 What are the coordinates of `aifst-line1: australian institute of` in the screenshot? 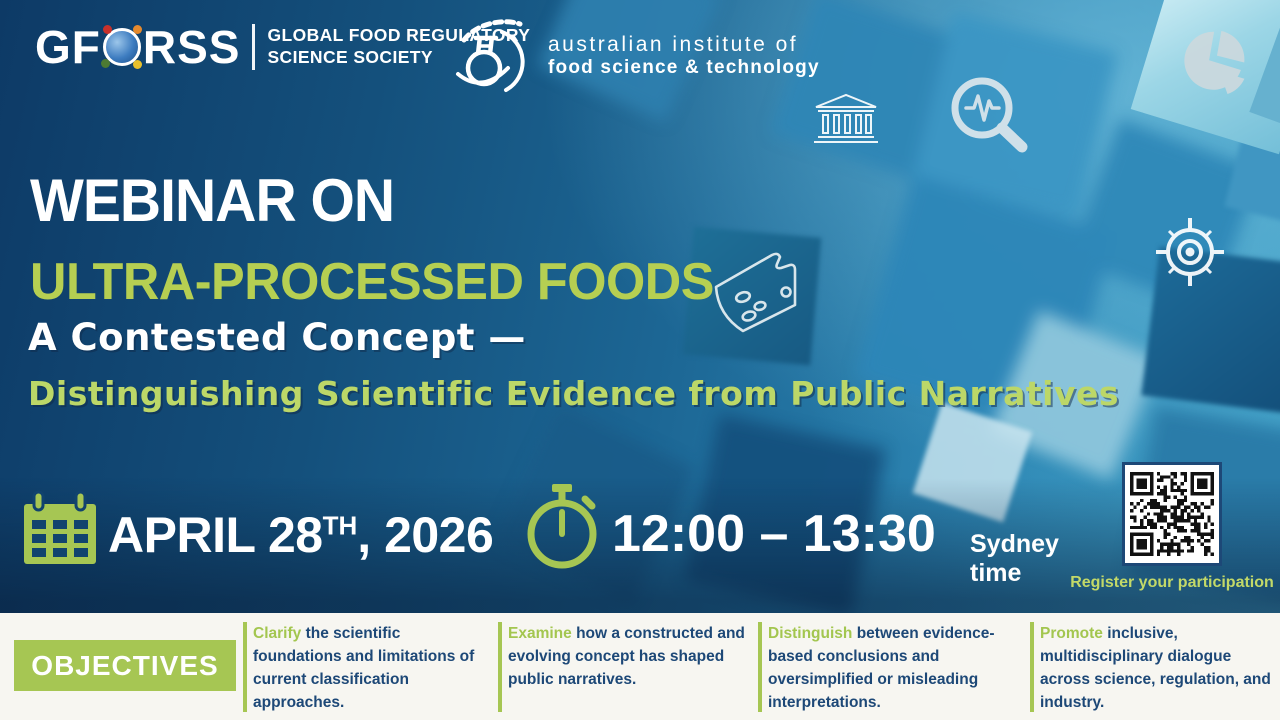 It's located at (673, 44).